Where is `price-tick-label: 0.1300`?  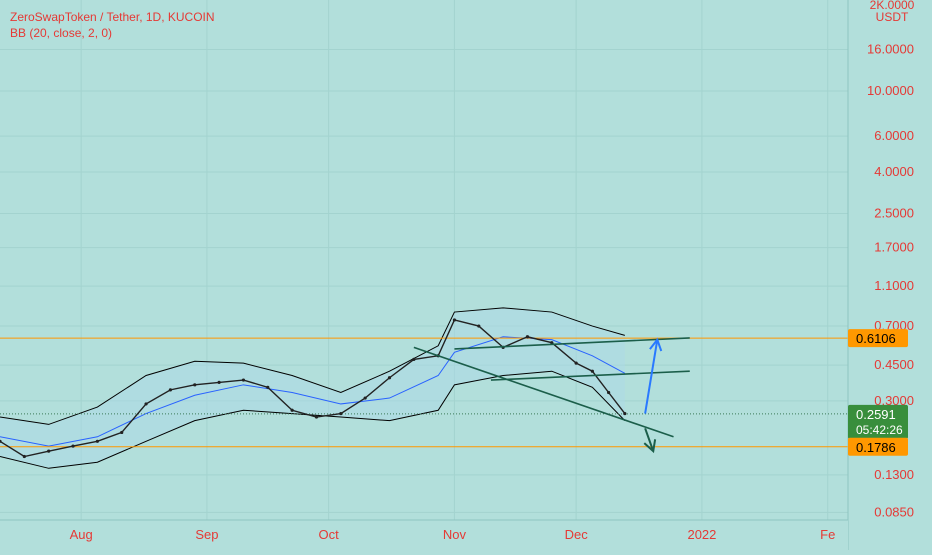 price-tick-label: 0.1300 is located at coordinates (894, 474).